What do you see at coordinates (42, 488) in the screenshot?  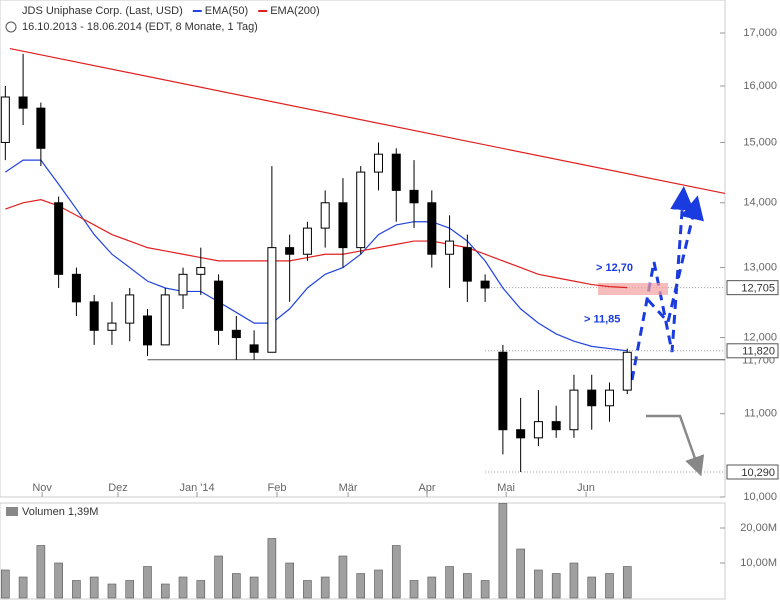 I see `x-tick-label: Nov` at bounding box center [42, 488].